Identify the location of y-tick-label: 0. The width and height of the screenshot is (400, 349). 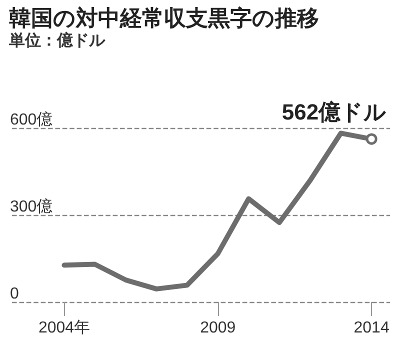
(14, 294).